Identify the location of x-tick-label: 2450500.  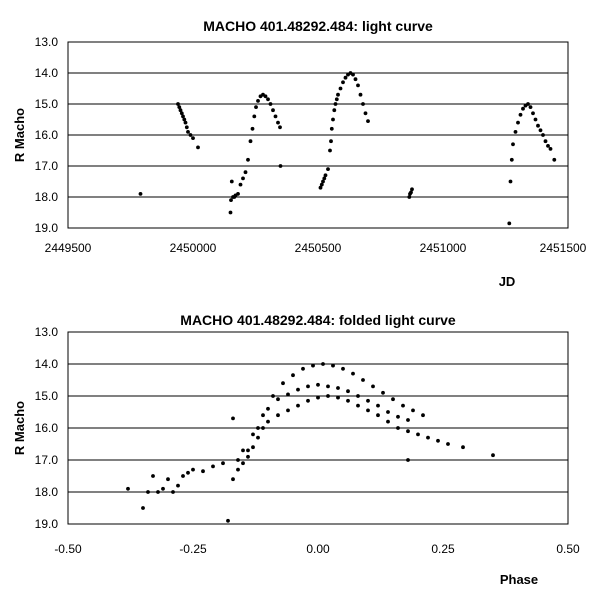
(318, 248).